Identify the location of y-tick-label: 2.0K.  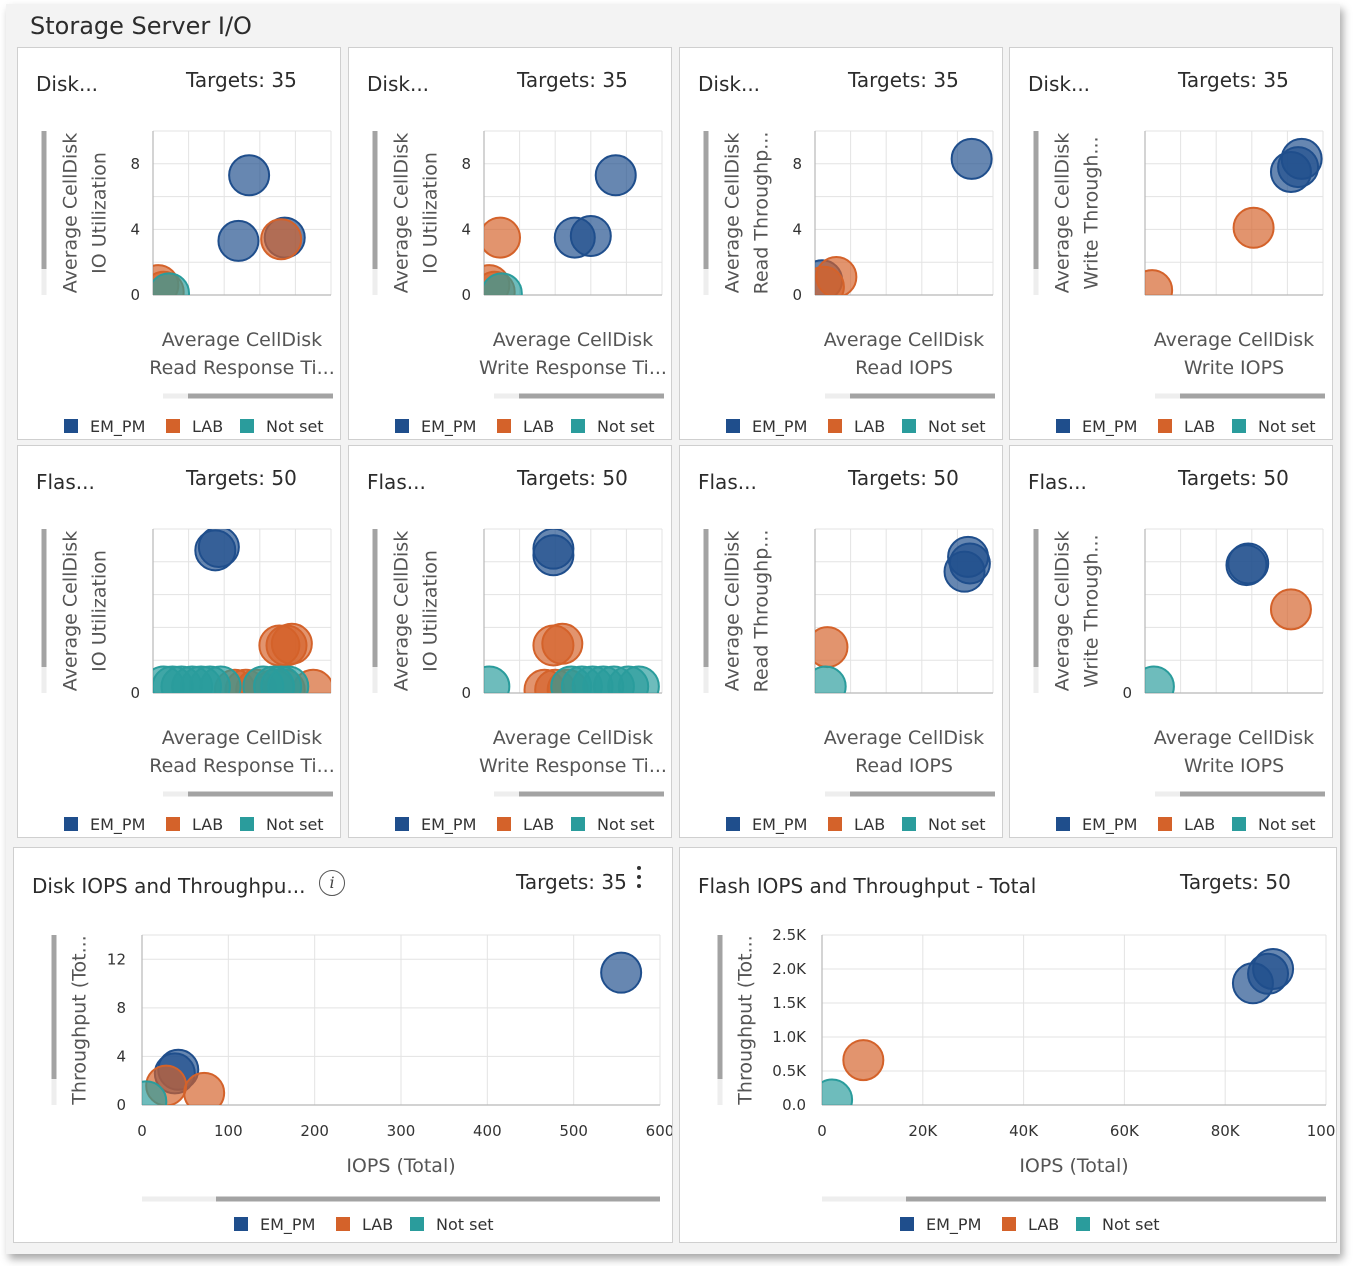
(789, 969).